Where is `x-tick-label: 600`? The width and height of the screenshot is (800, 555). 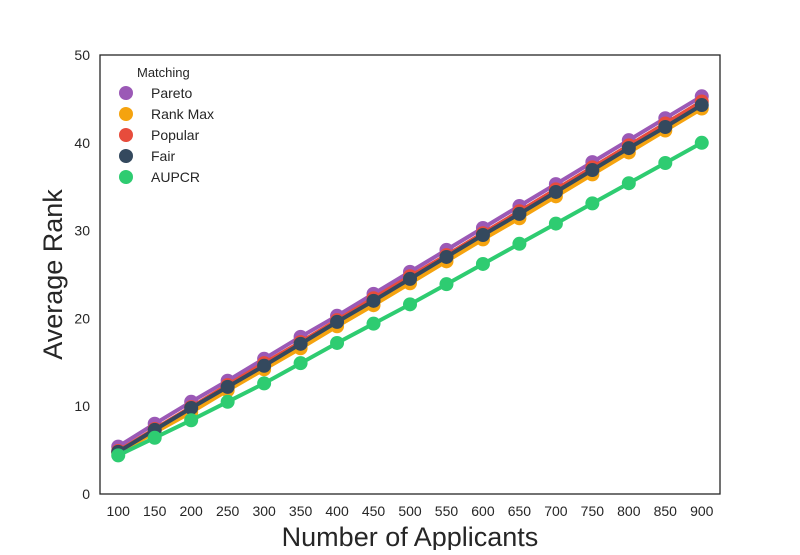
x-tick-label: 600 is located at coordinates (483, 511).